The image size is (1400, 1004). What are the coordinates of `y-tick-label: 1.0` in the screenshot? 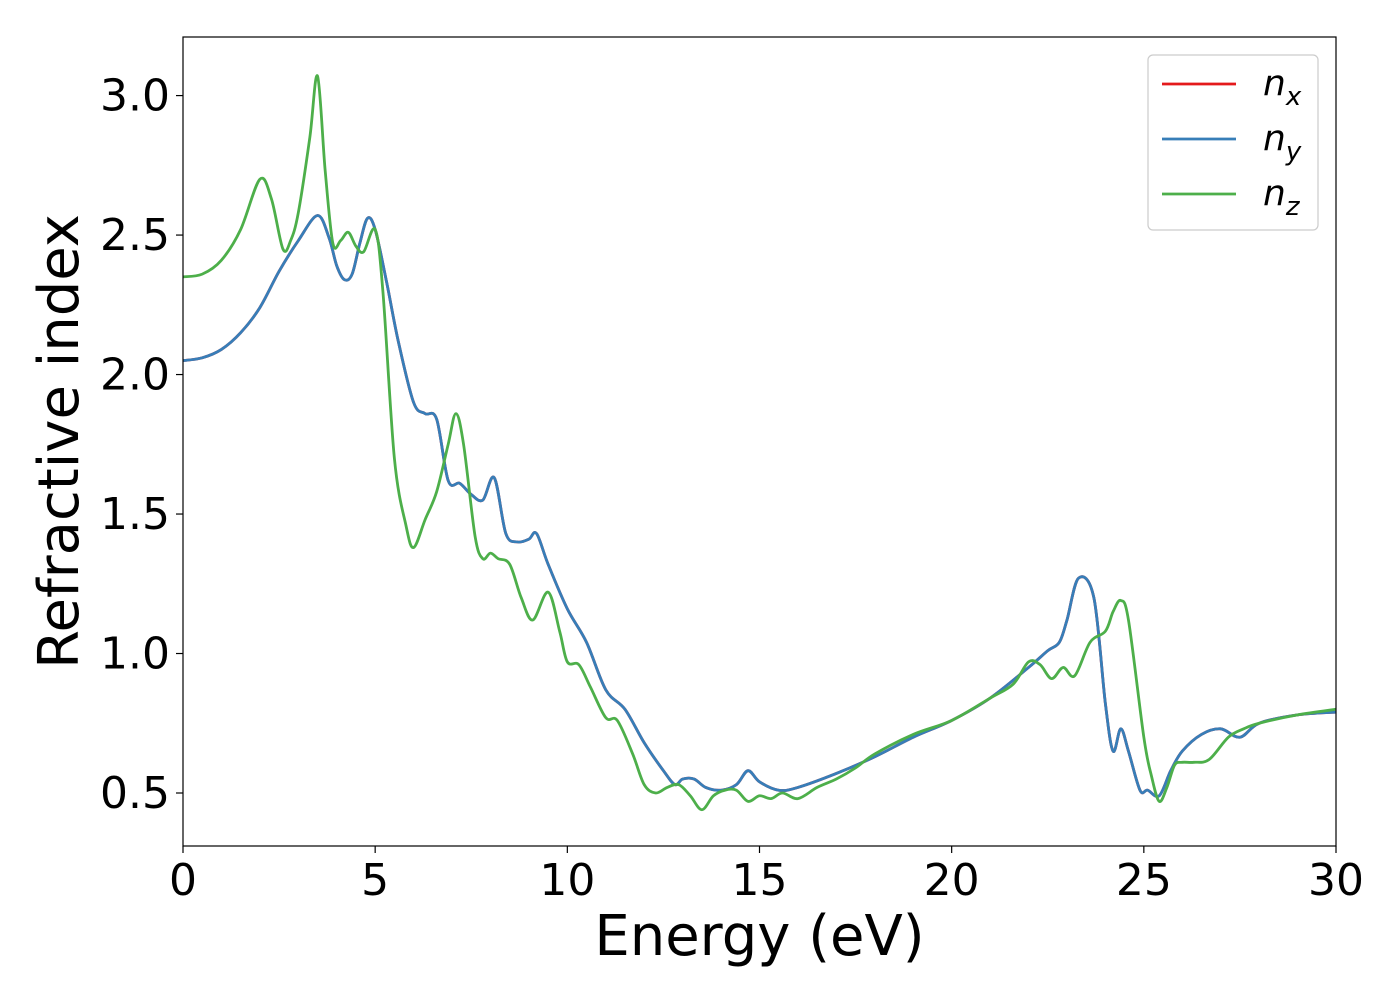 It's located at (135, 654).